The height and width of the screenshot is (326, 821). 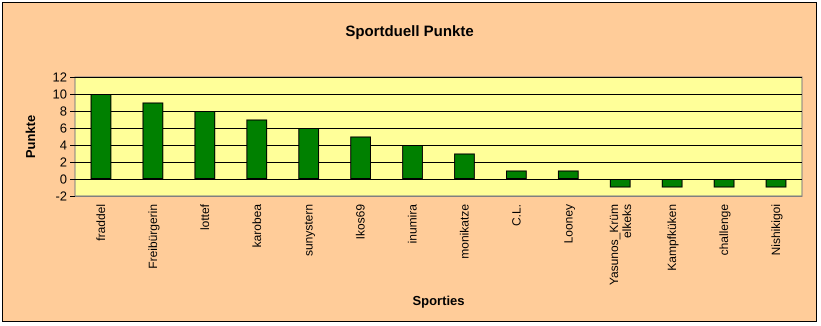 I want to click on chart-title: Sportduell Punkte, so click(x=409, y=31).